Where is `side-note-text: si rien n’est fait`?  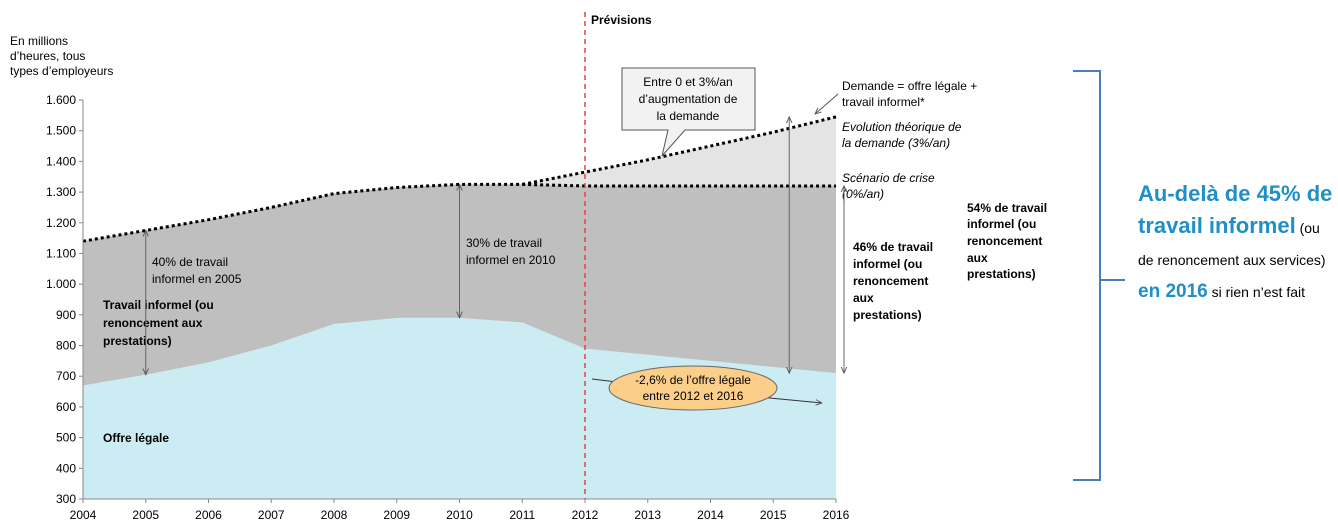
side-note-text: si rien n’est fait is located at coordinates (1256, 292).